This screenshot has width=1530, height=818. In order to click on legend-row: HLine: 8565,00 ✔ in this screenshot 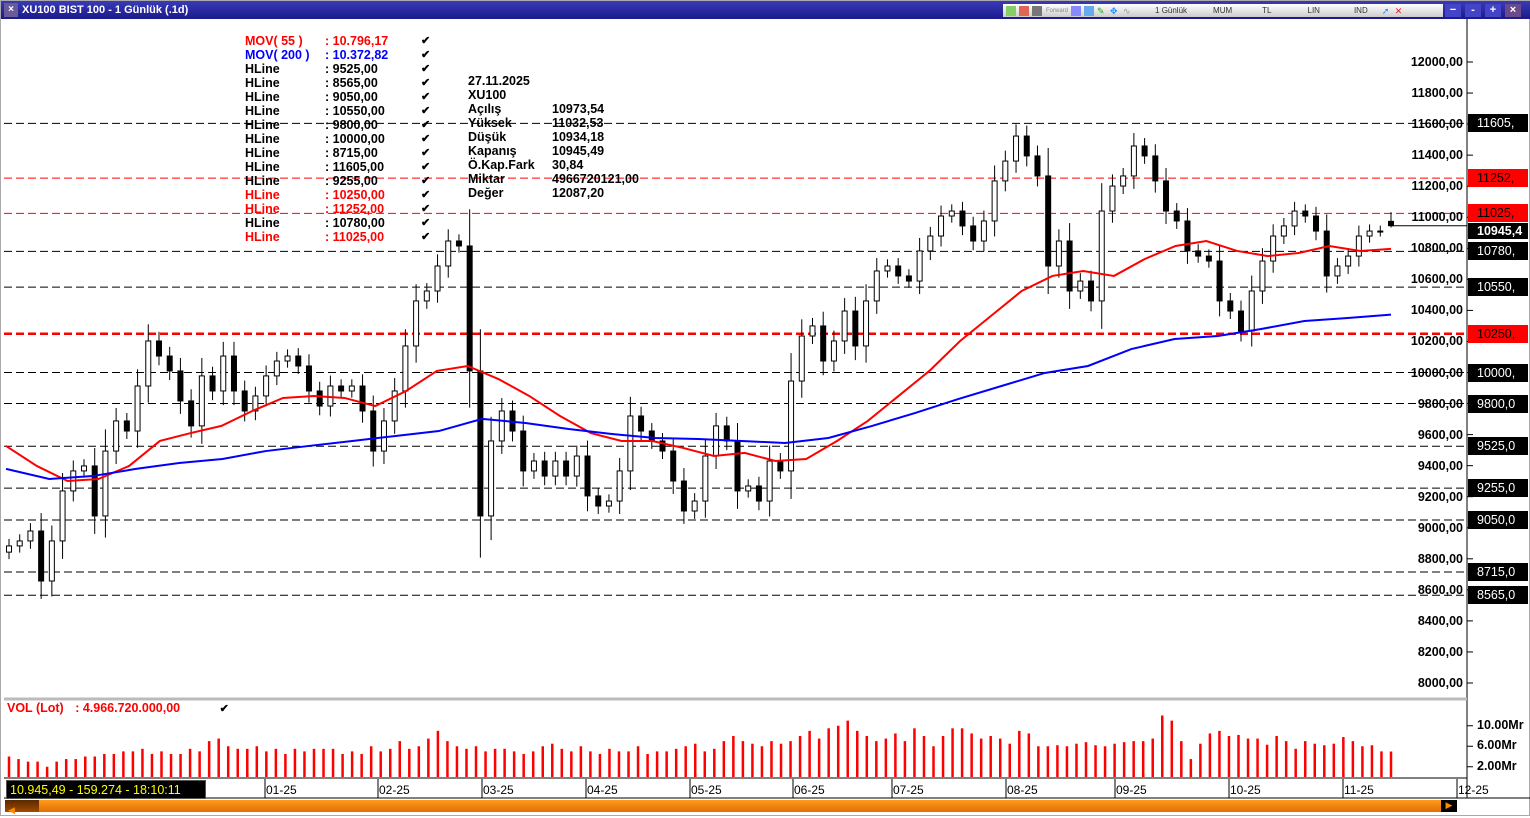, I will do `click(337, 83)`.